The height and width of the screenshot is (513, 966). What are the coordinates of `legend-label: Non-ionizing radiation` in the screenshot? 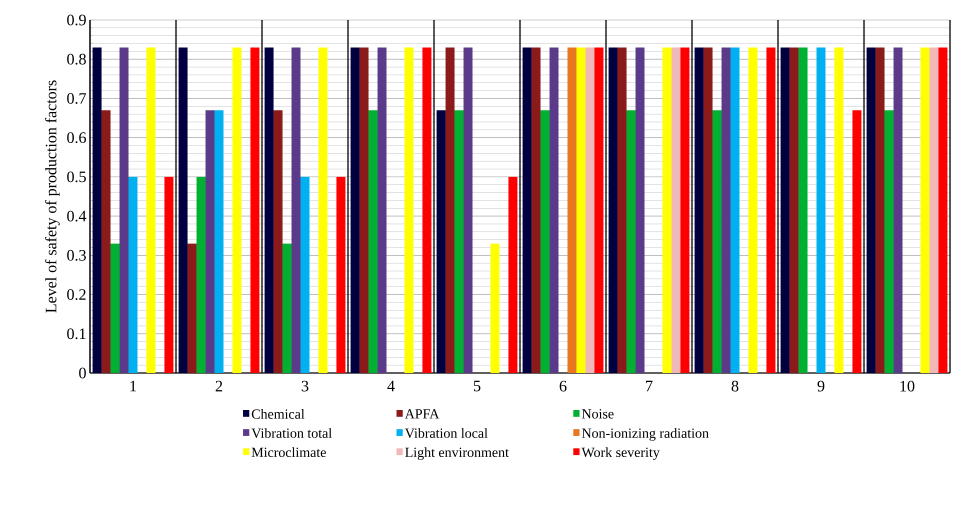 It's located at (645, 434).